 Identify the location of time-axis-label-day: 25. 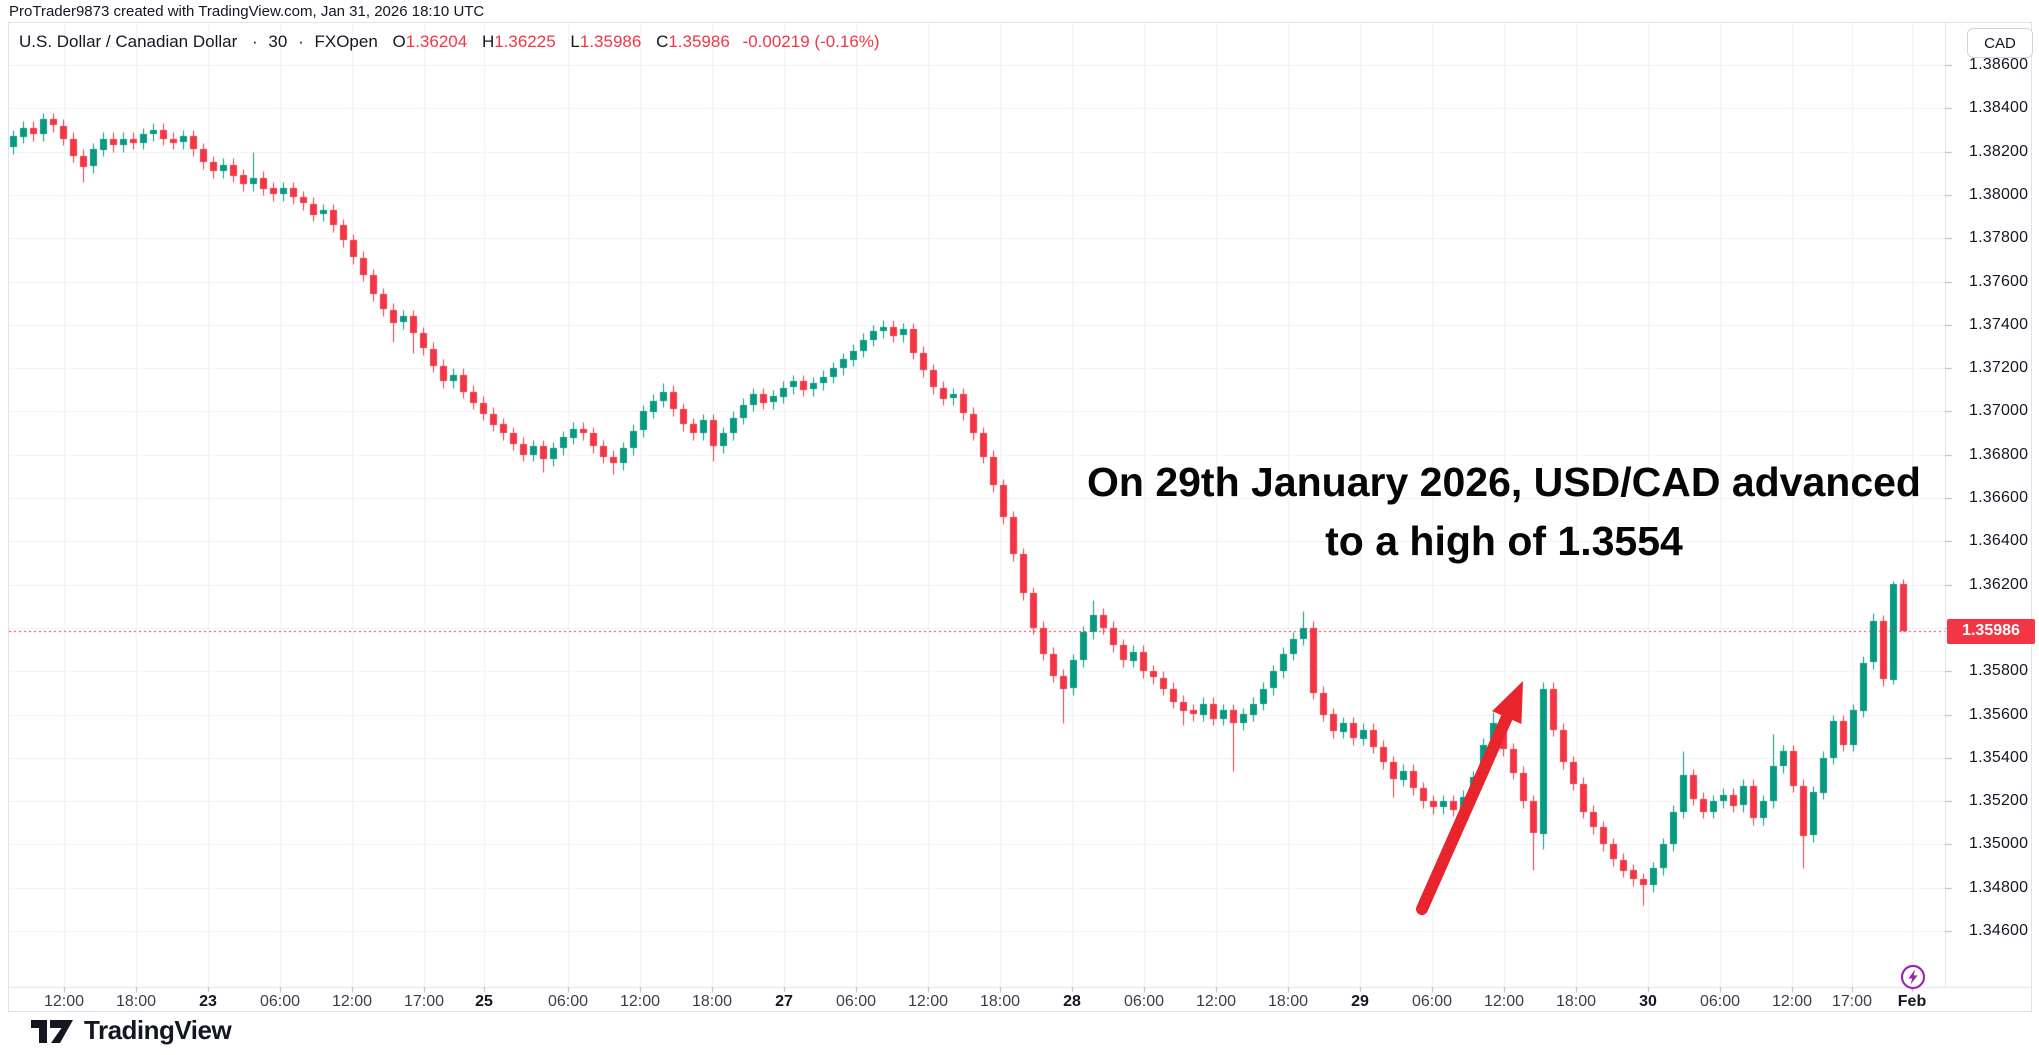
(484, 1001).